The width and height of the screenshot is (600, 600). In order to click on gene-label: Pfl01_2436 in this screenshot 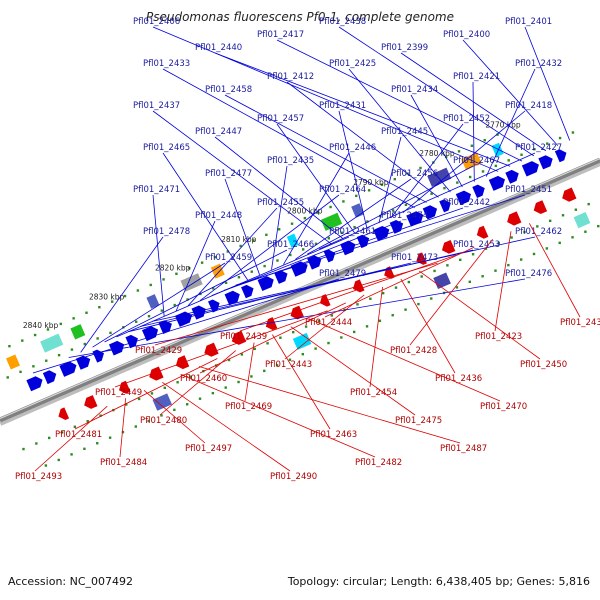, I will do `click(458, 379)`.